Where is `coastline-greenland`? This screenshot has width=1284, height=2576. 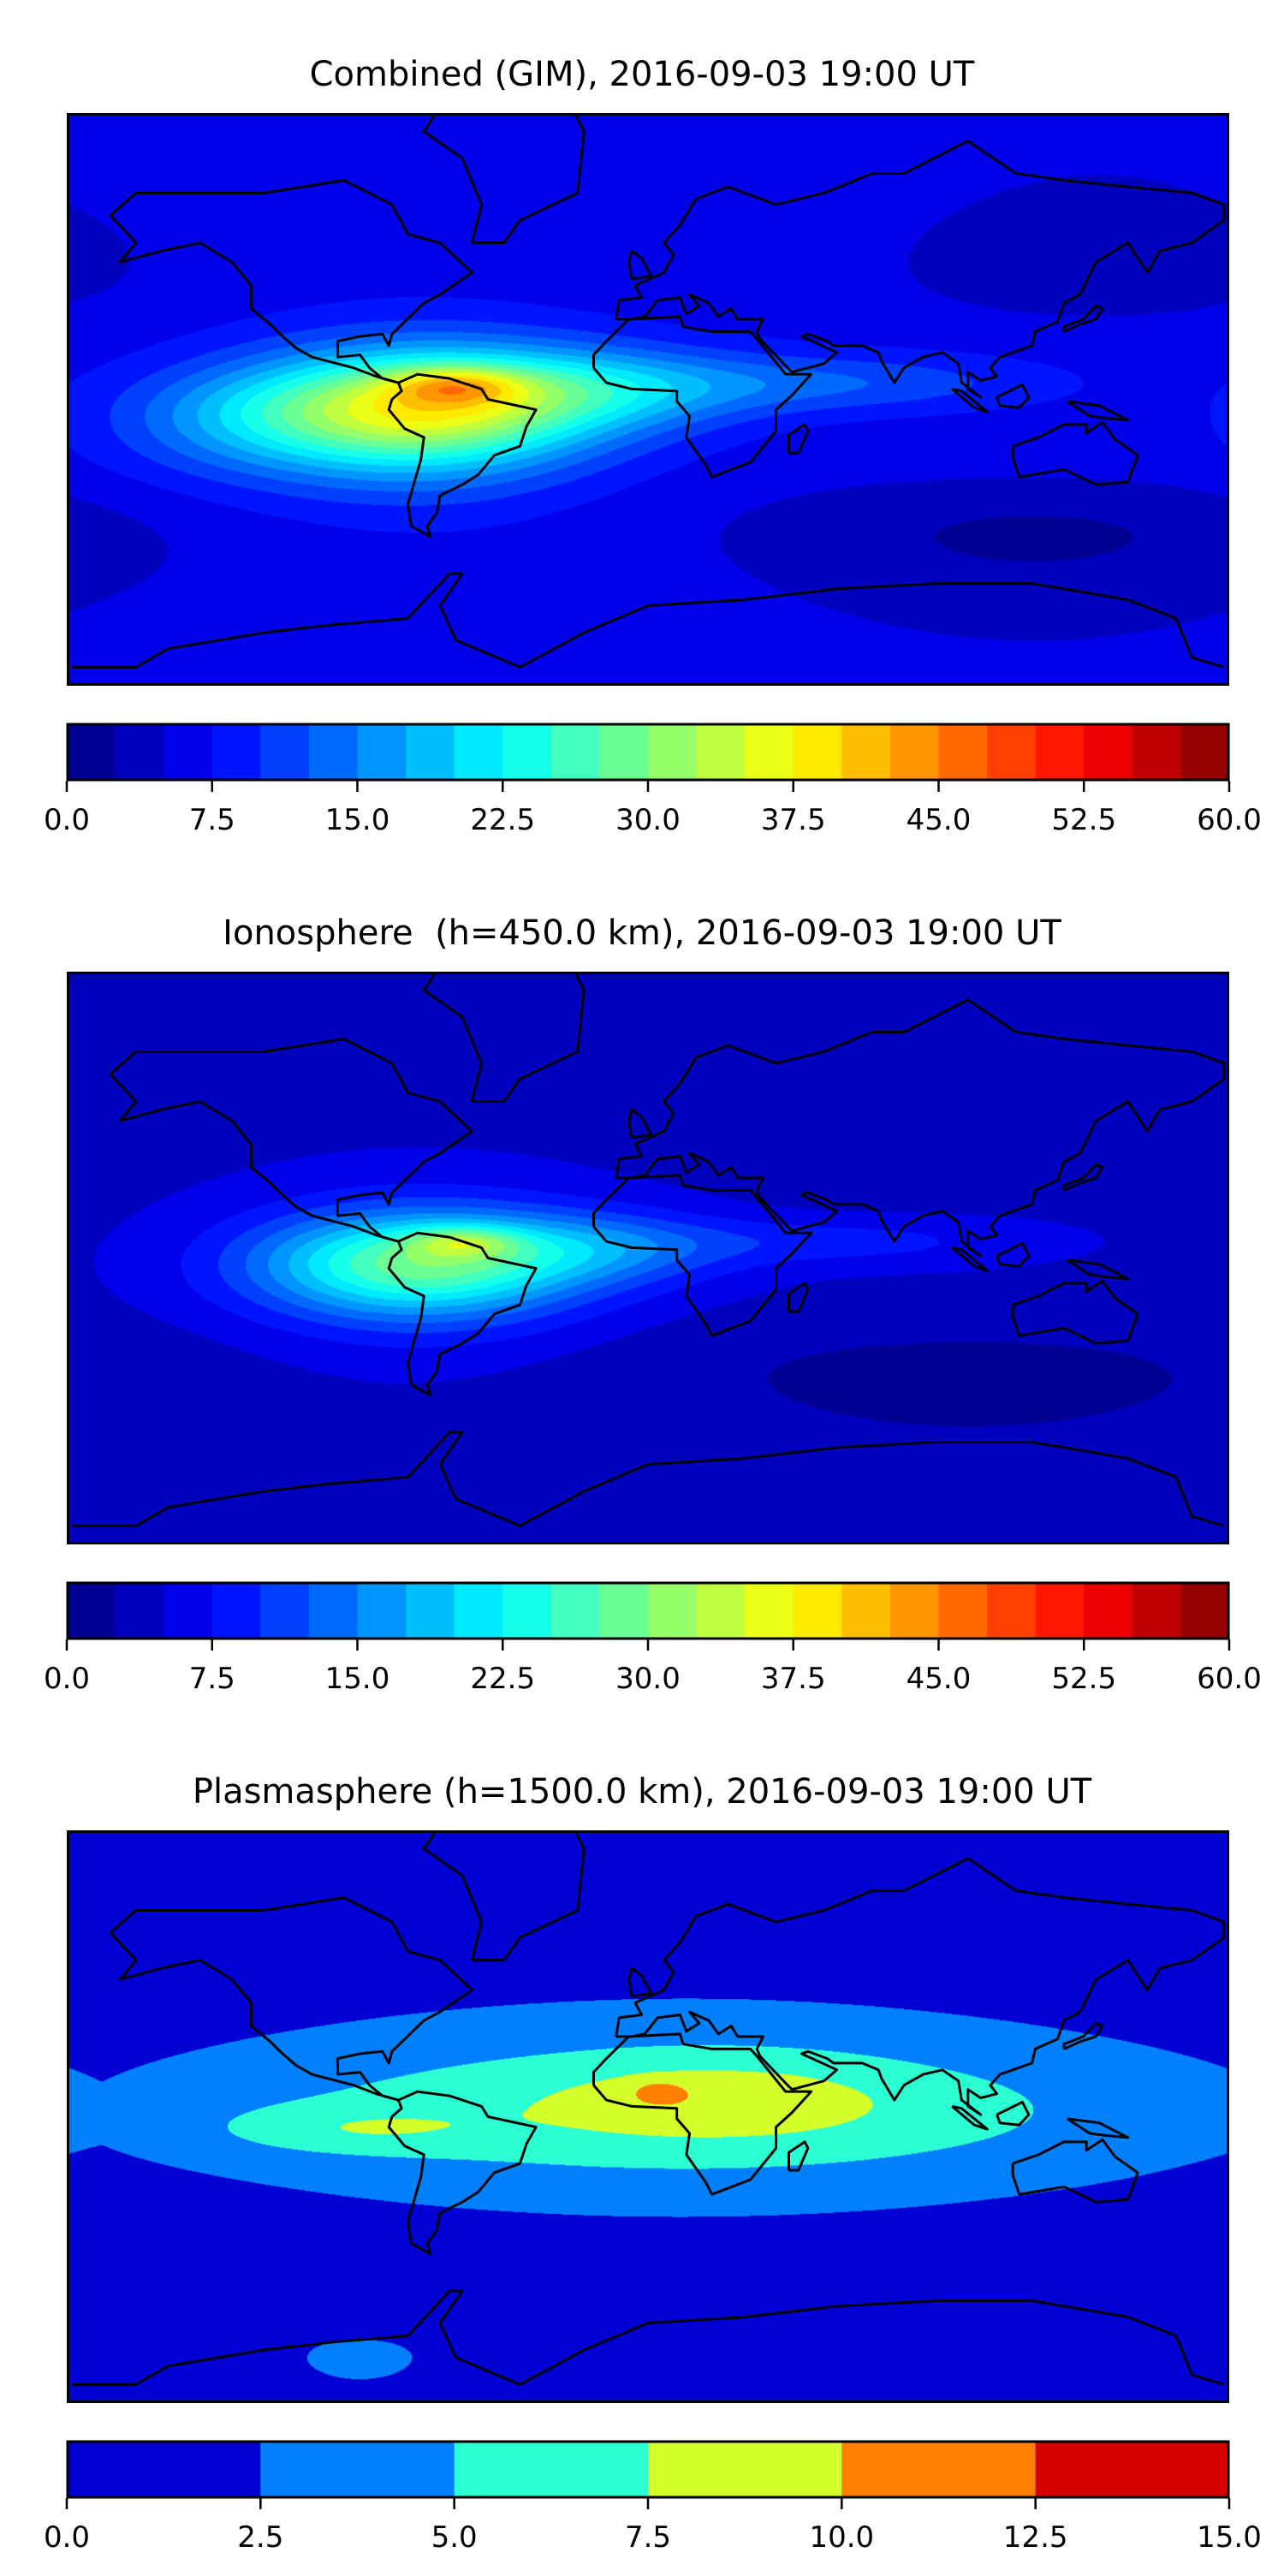 coastline-greenland is located at coordinates (504, 1898).